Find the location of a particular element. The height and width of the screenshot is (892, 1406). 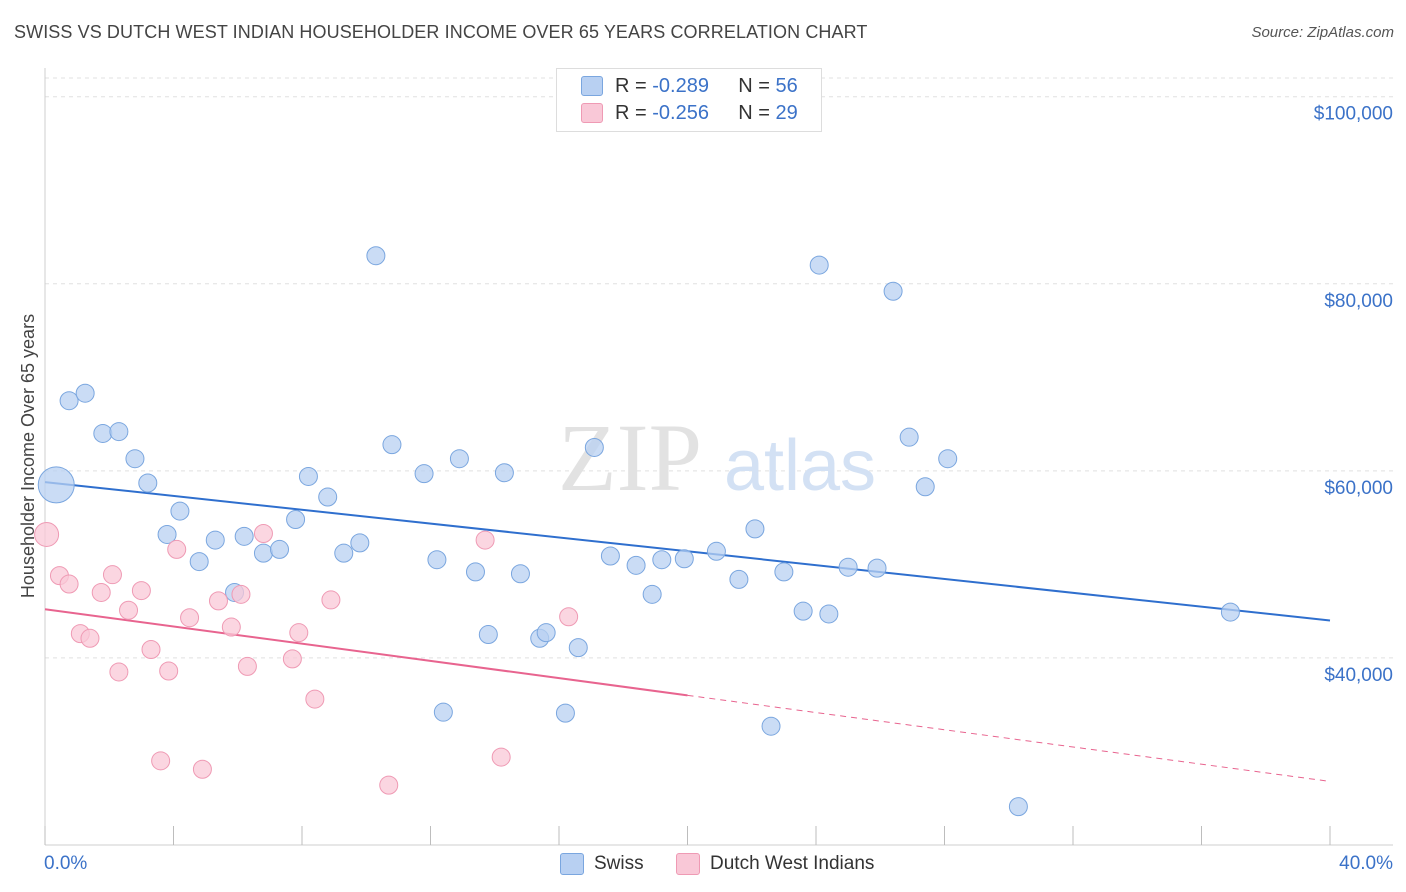

series-swatch-dwi is located at coordinates (688, 864).